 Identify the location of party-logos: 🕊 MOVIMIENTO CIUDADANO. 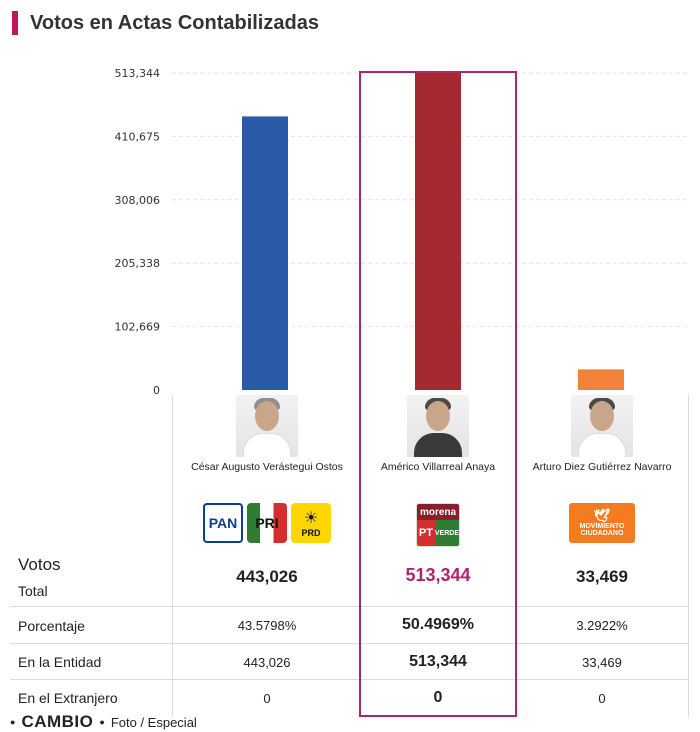
(602, 523).